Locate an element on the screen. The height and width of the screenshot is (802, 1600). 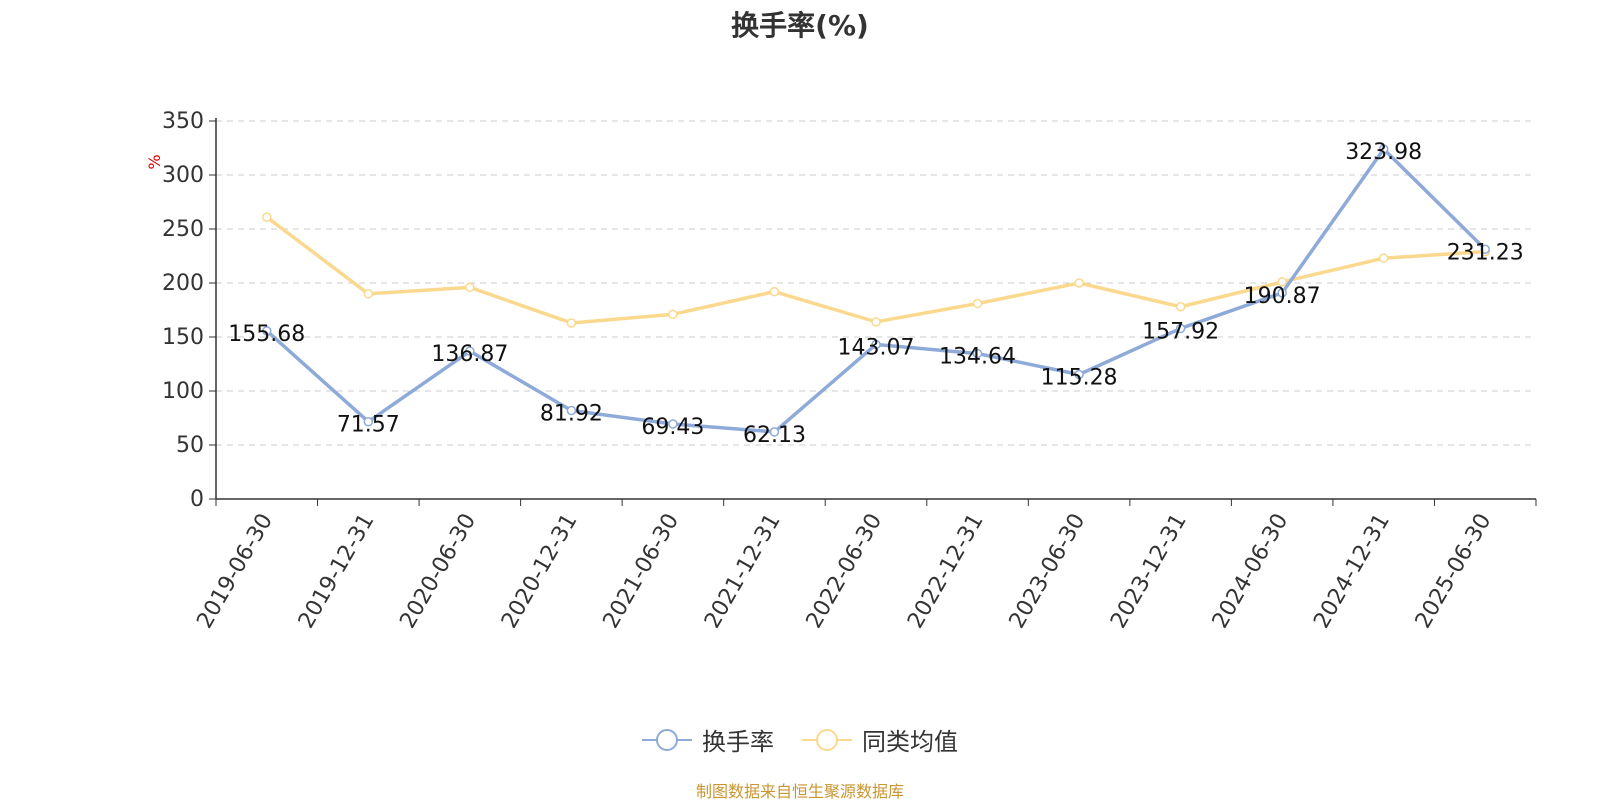
y-tick-label: 150 is located at coordinates (183, 337).